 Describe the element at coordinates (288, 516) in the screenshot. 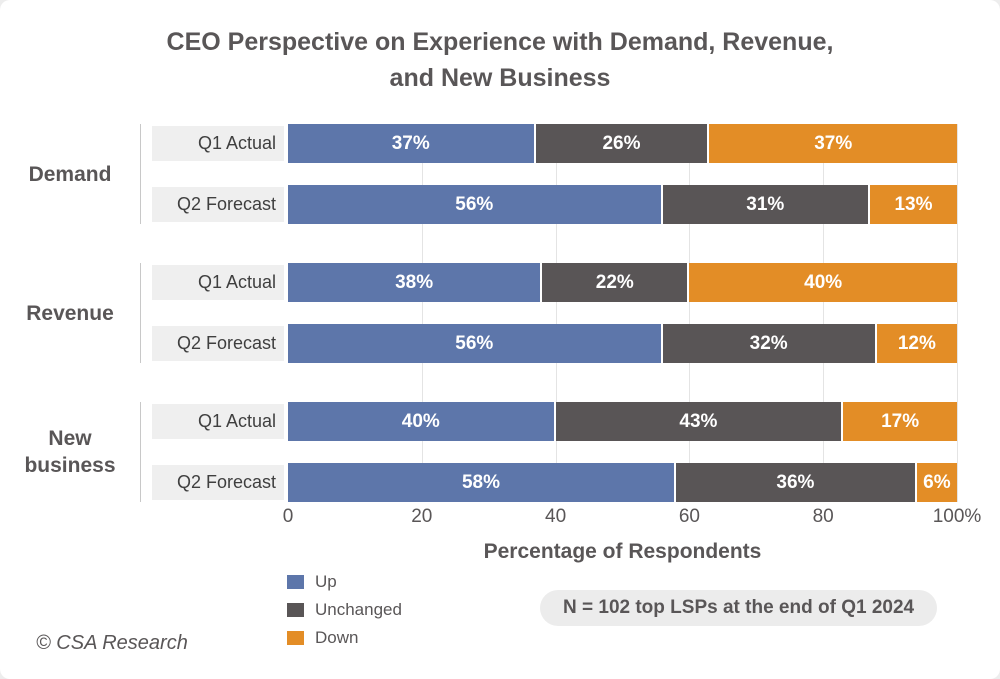

I see `x-axis-tick-label: 0` at that location.